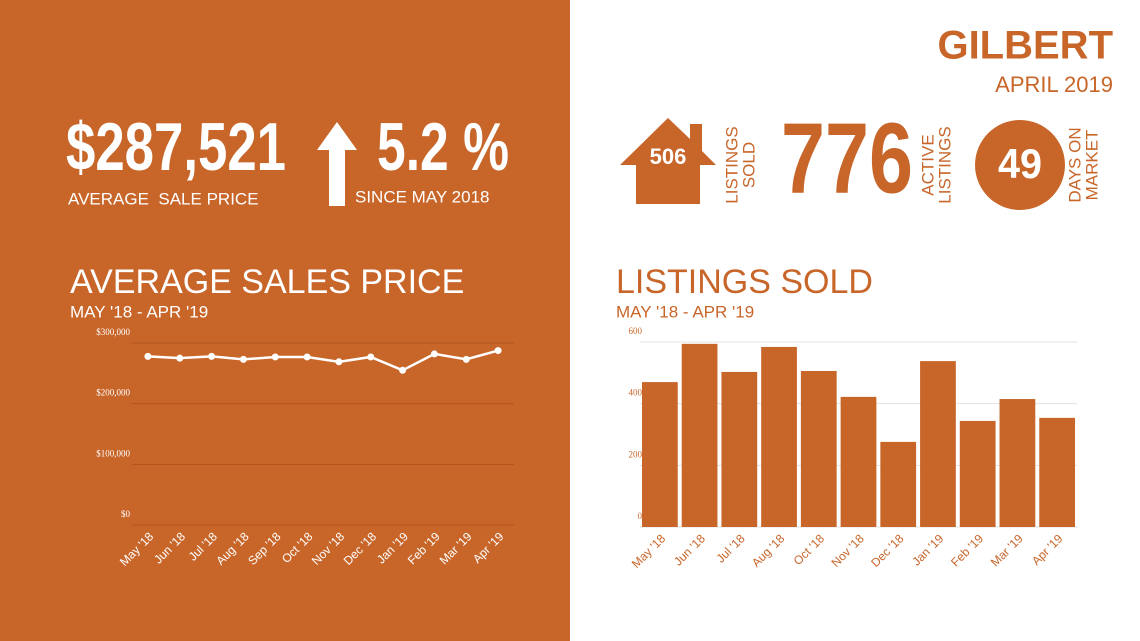 The image size is (1140, 641). Describe the element at coordinates (323, 360) in the screenshot. I see `line` at that location.